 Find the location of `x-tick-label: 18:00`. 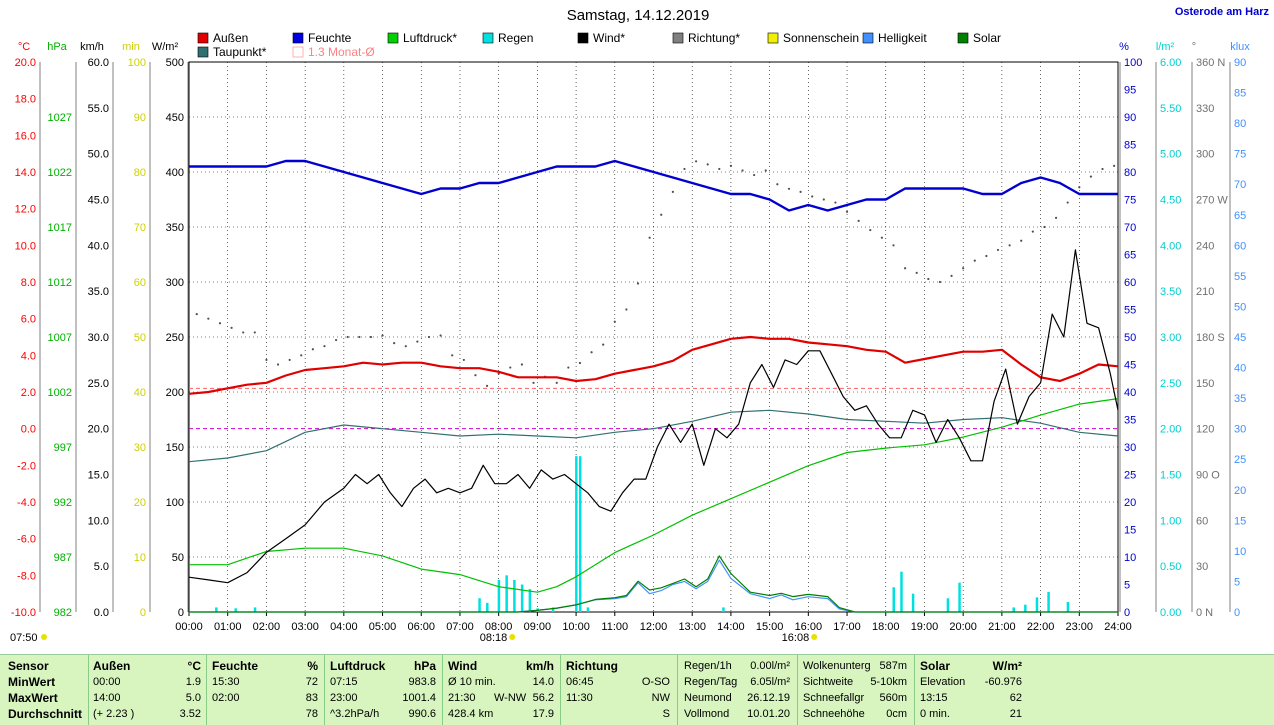

x-tick-label: 18:00 is located at coordinates (886, 627).